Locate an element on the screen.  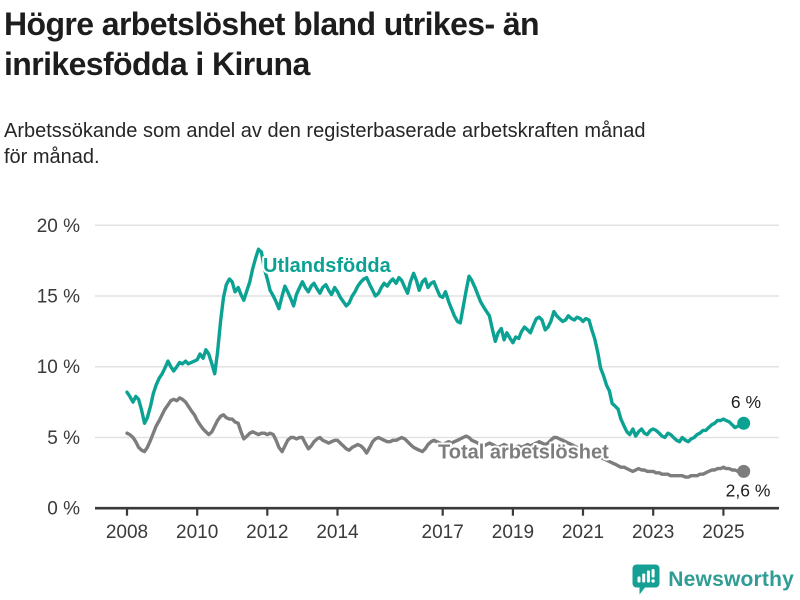
series-line-total-arbetsloshet is located at coordinates (435, 437).